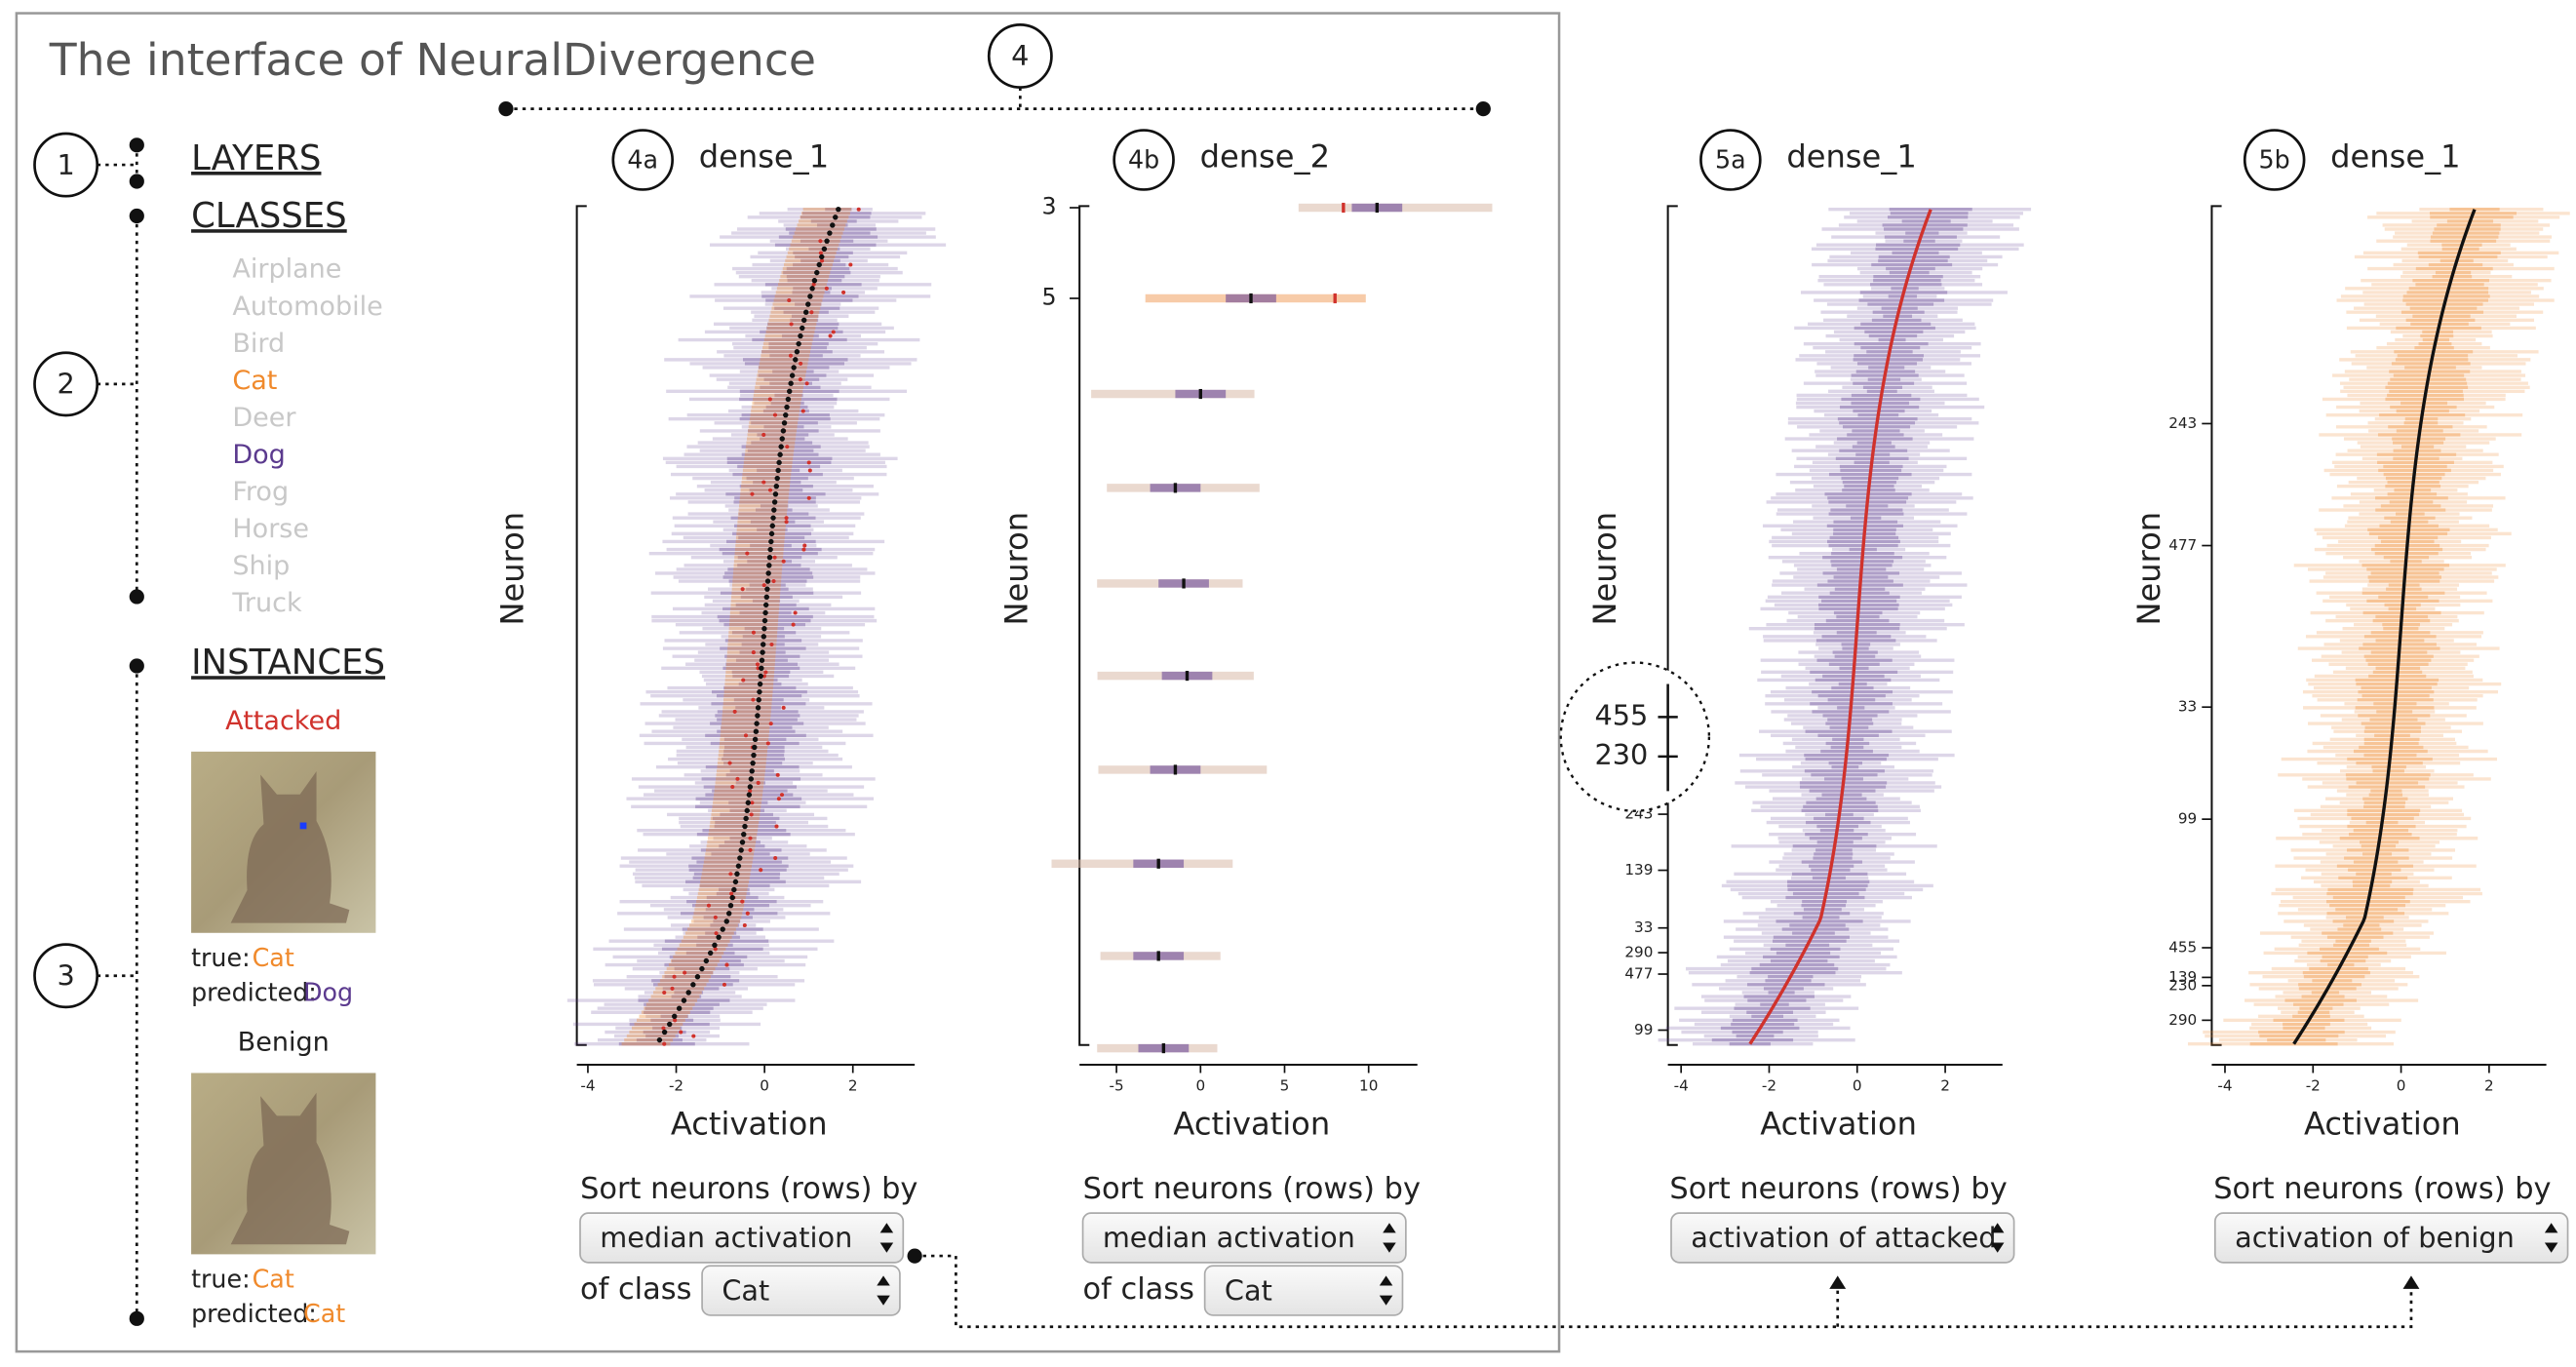 This screenshot has height=1367, width=2576. I want to click on predicted-class: Cat, so click(324, 1313).